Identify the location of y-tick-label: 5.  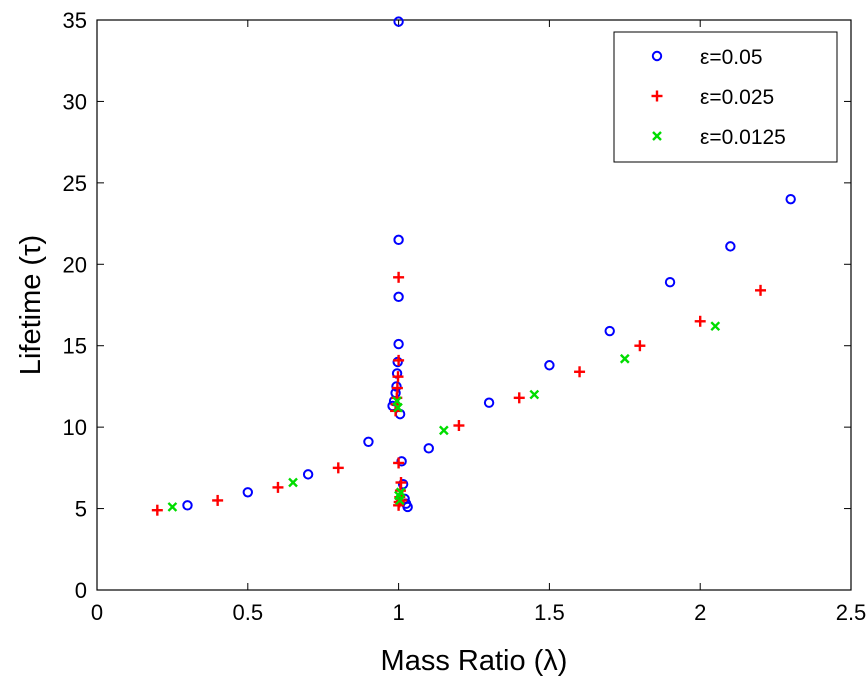
(81, 509).